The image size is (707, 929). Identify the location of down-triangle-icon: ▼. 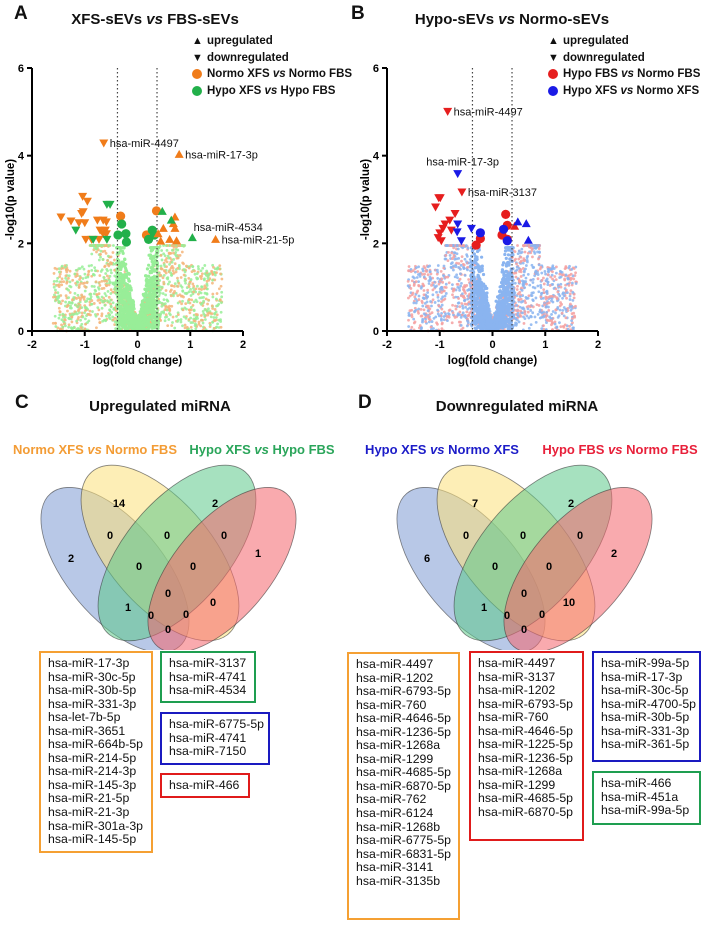
(197, 57).